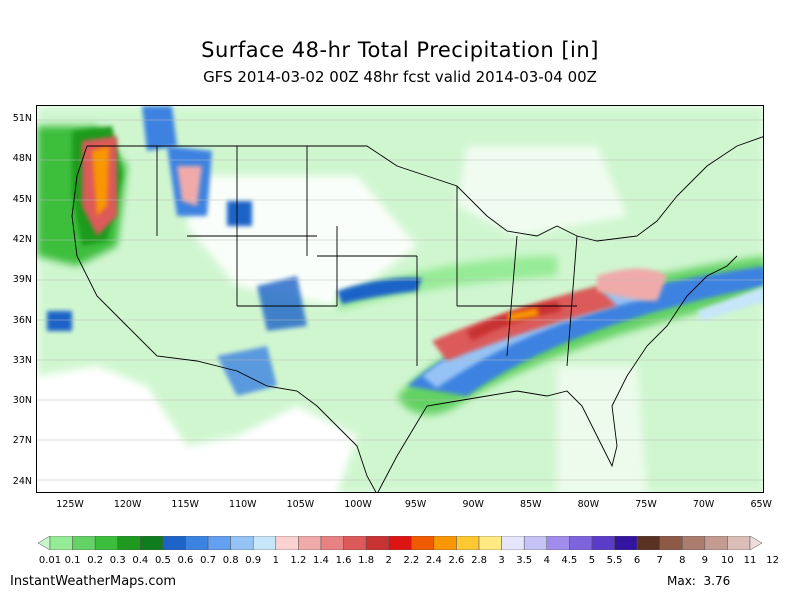 The image size is (800, 600). I want to click on colorbar-label: 5, so click(592, 560).